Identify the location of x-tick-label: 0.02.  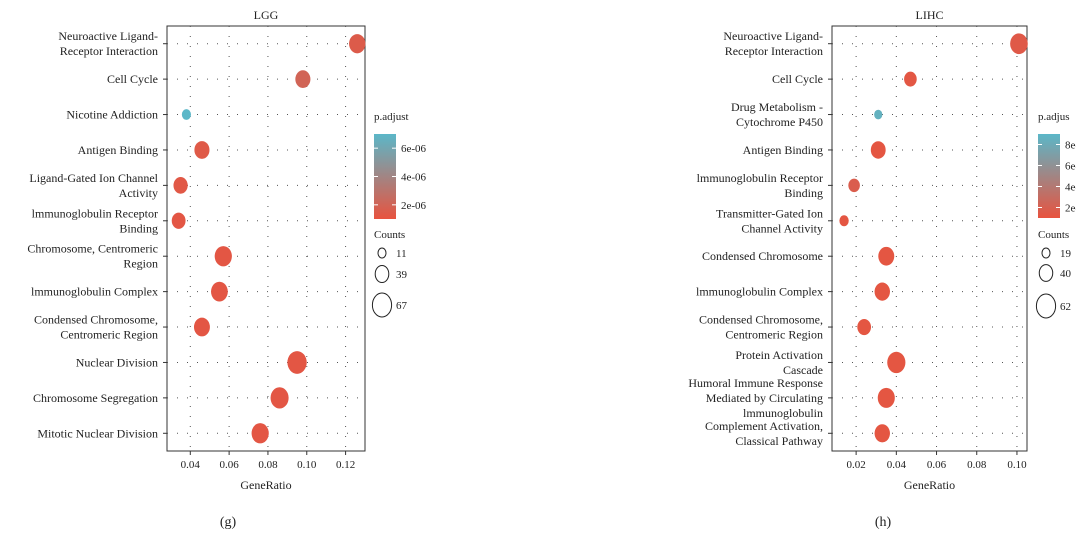
(855, 465).